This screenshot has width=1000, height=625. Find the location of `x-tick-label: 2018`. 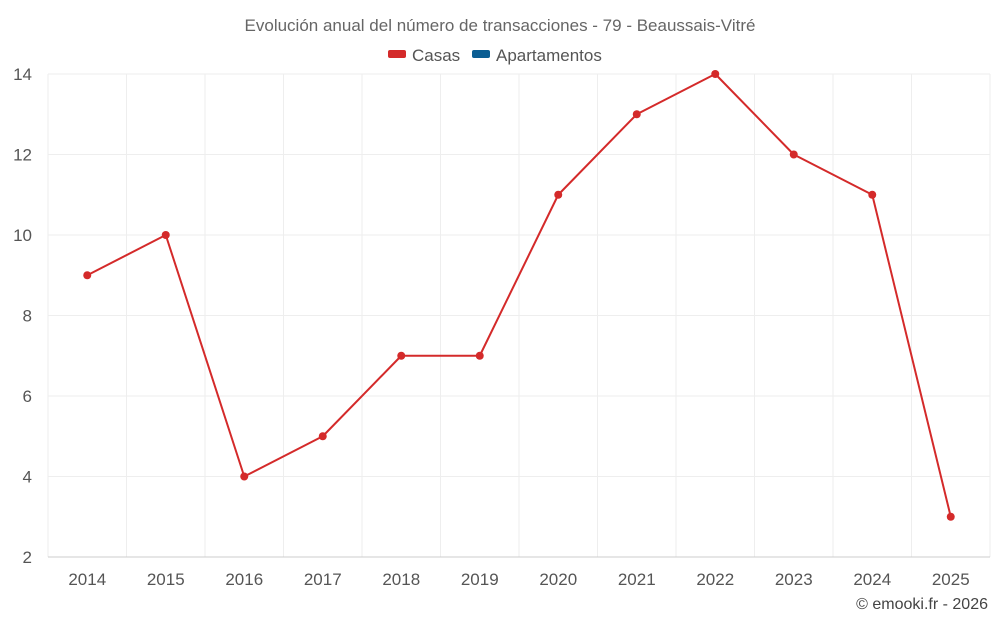

x-tick-label: 2018 is located at coordinates (401, 579).